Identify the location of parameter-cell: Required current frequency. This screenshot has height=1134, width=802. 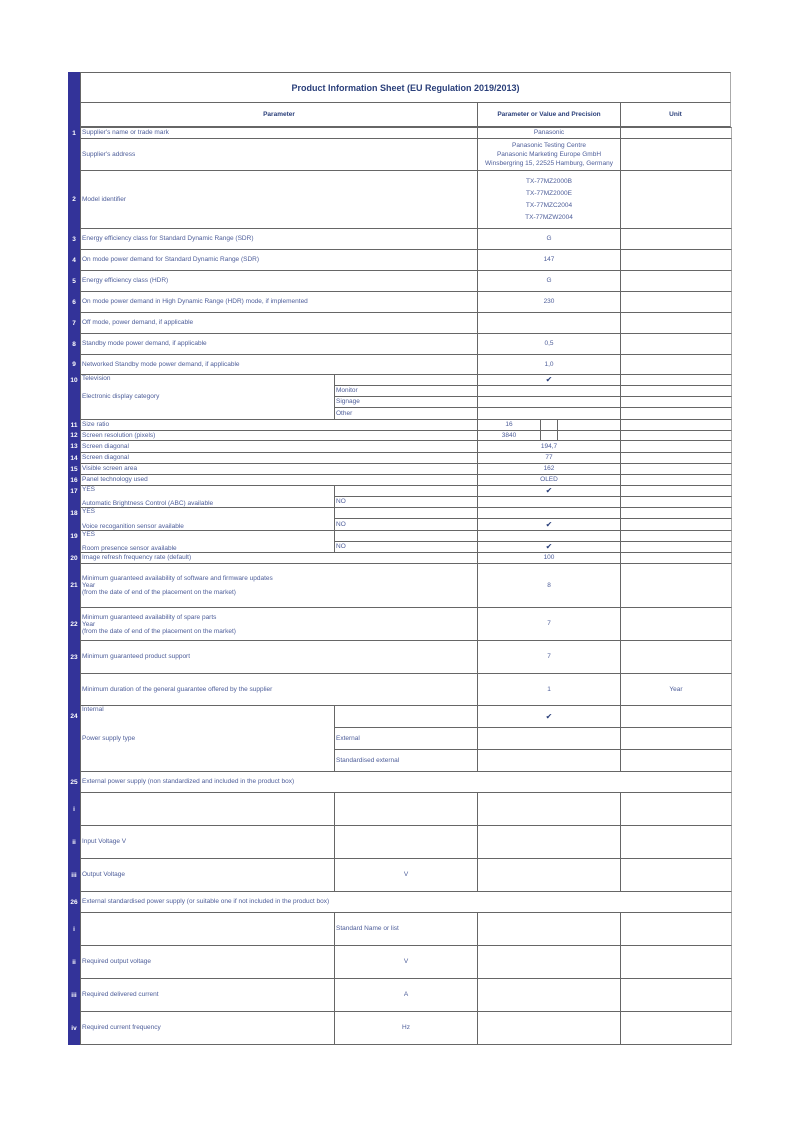
(207, 1028).